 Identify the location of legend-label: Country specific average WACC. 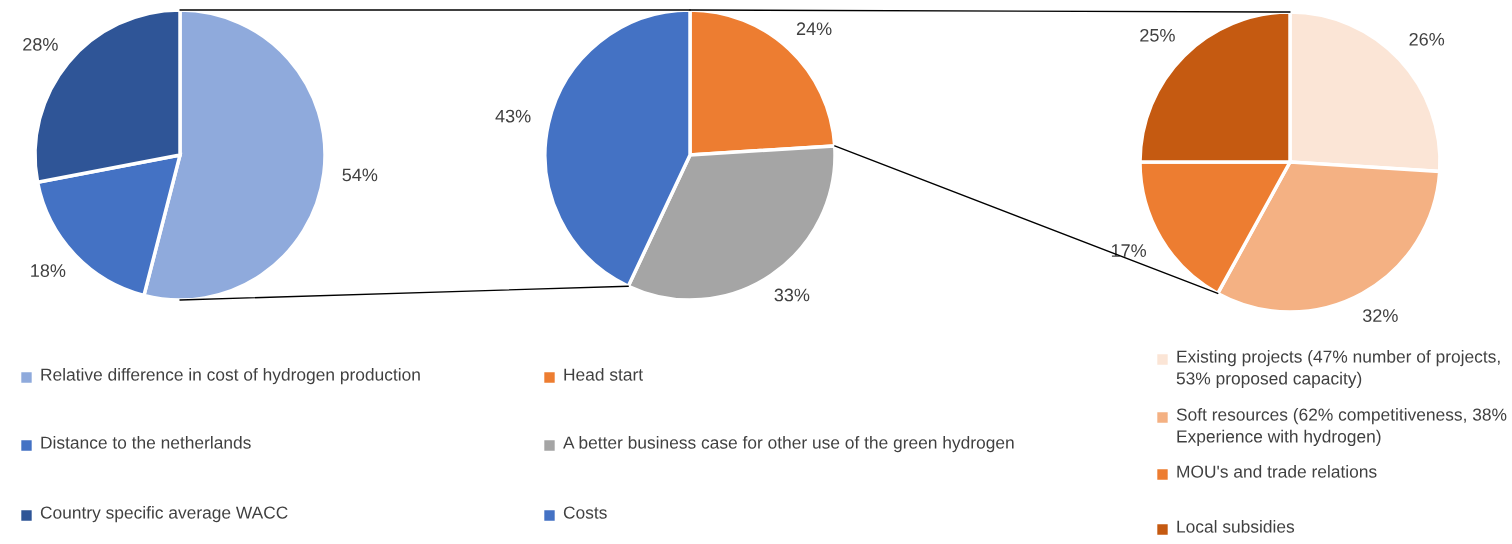
(164, 514).